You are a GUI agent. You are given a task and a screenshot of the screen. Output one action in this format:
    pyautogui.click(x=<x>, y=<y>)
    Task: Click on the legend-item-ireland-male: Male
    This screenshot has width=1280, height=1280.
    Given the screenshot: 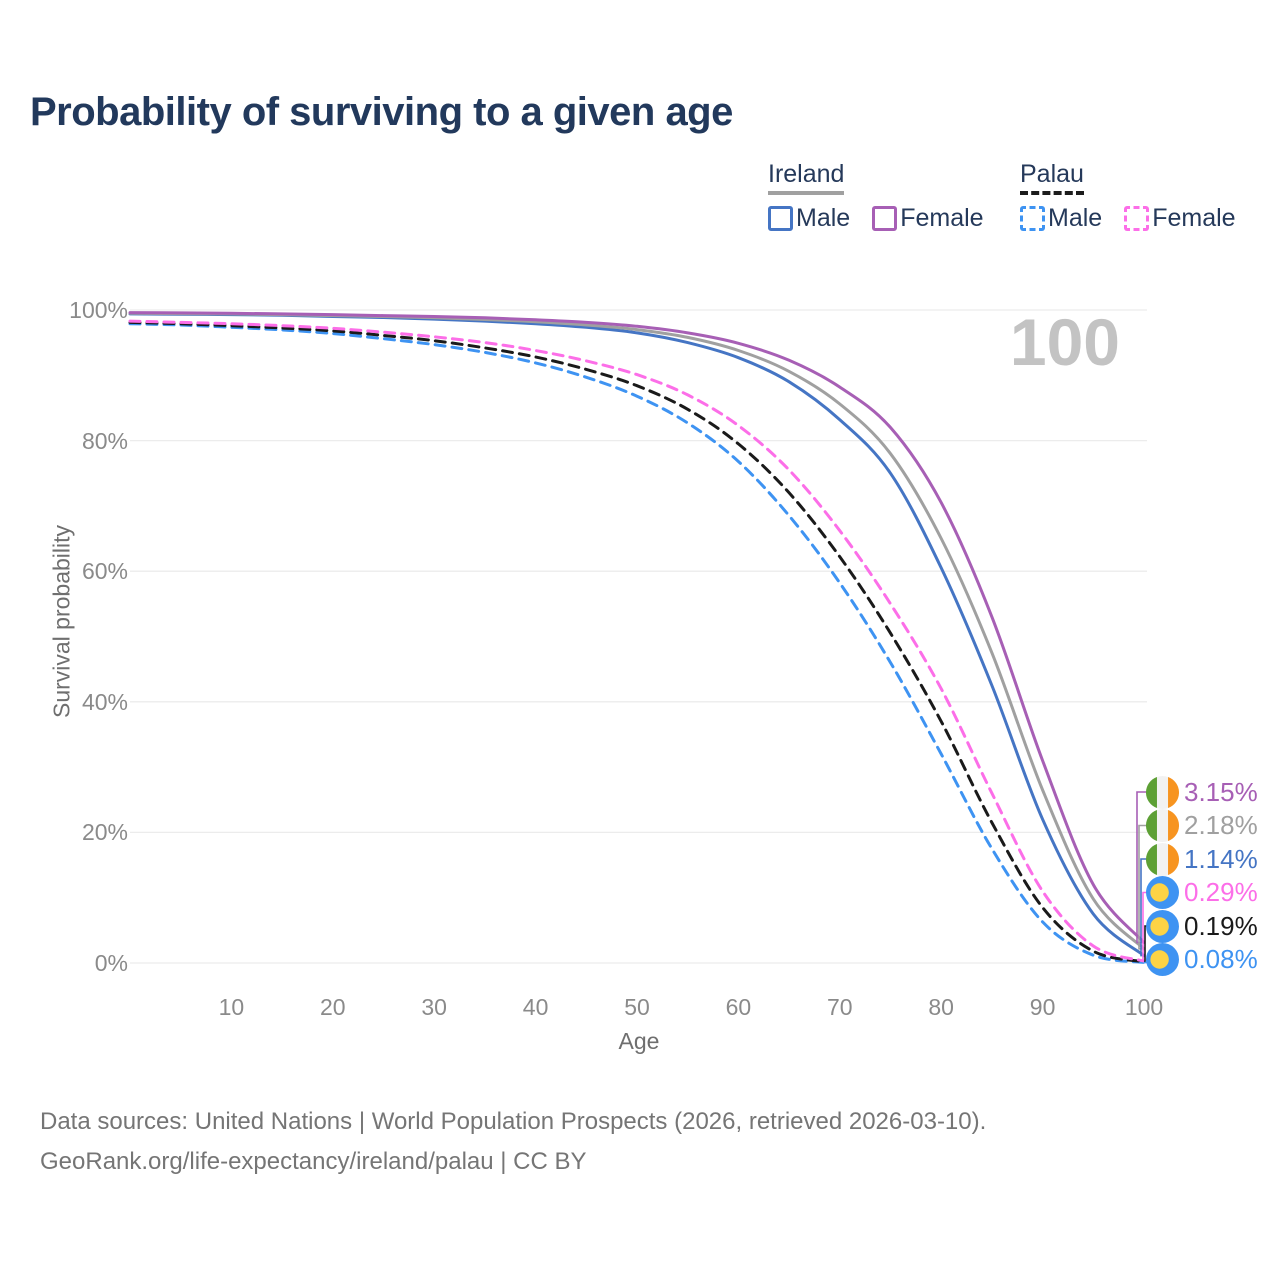 What is the action you would take?
    pyautogui.click(x=809, y=218)
    